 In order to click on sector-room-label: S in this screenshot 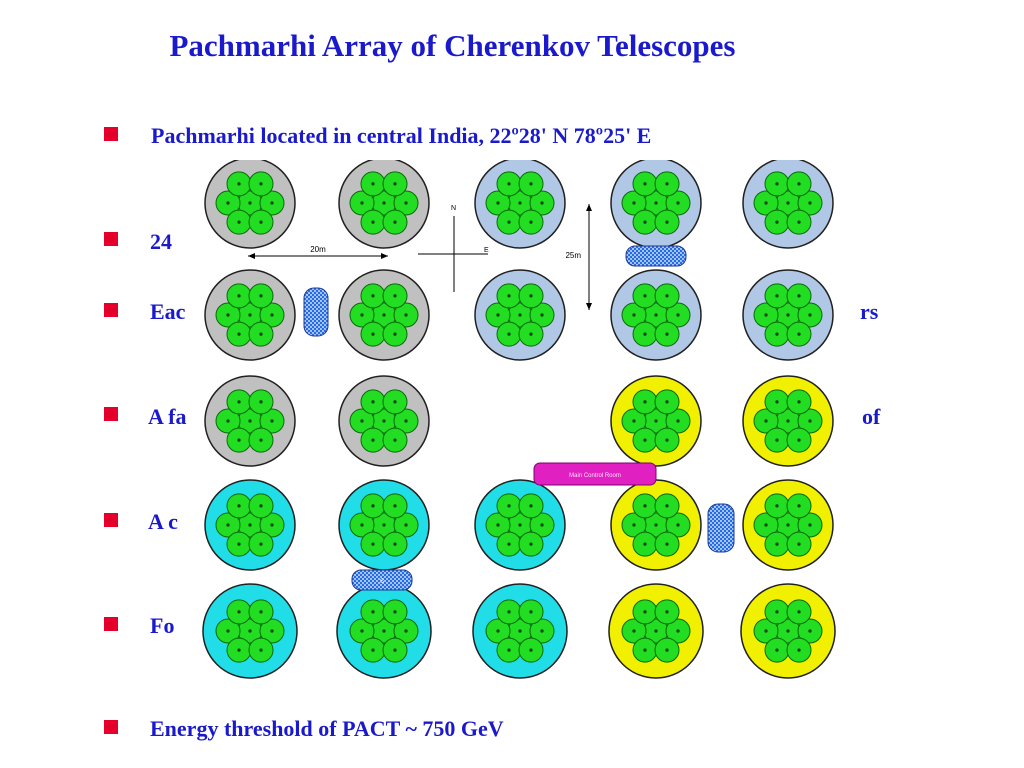, I will do `click(382, 582)`.